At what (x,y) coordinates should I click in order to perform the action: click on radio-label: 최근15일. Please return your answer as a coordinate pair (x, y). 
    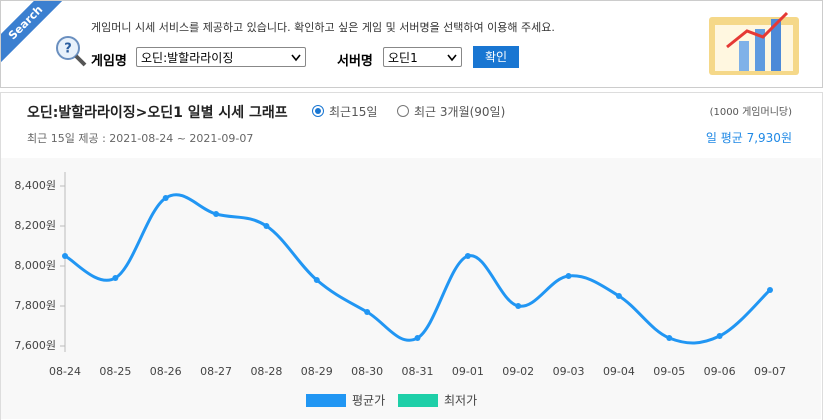
    Looking at the image, I should click on (353, 112).